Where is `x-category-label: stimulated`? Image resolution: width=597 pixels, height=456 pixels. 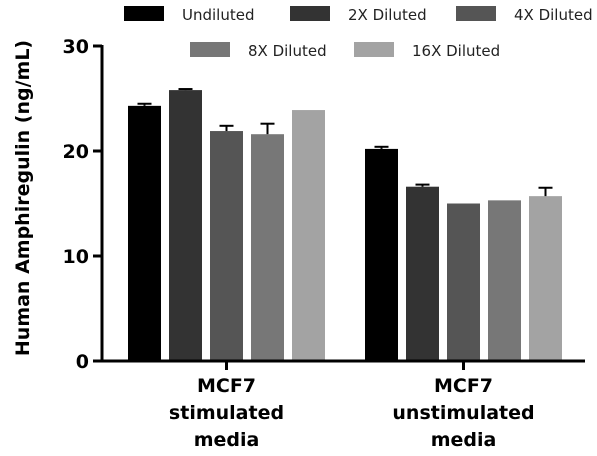 x-category-label: stimulated is located at coordinates (226, 413).